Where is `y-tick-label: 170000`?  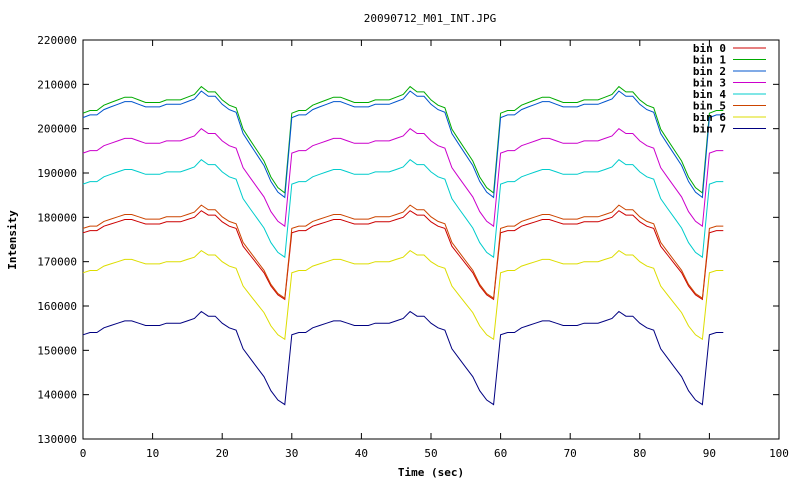
y-tick-label: 170000 is located at coordinates (57, 262).